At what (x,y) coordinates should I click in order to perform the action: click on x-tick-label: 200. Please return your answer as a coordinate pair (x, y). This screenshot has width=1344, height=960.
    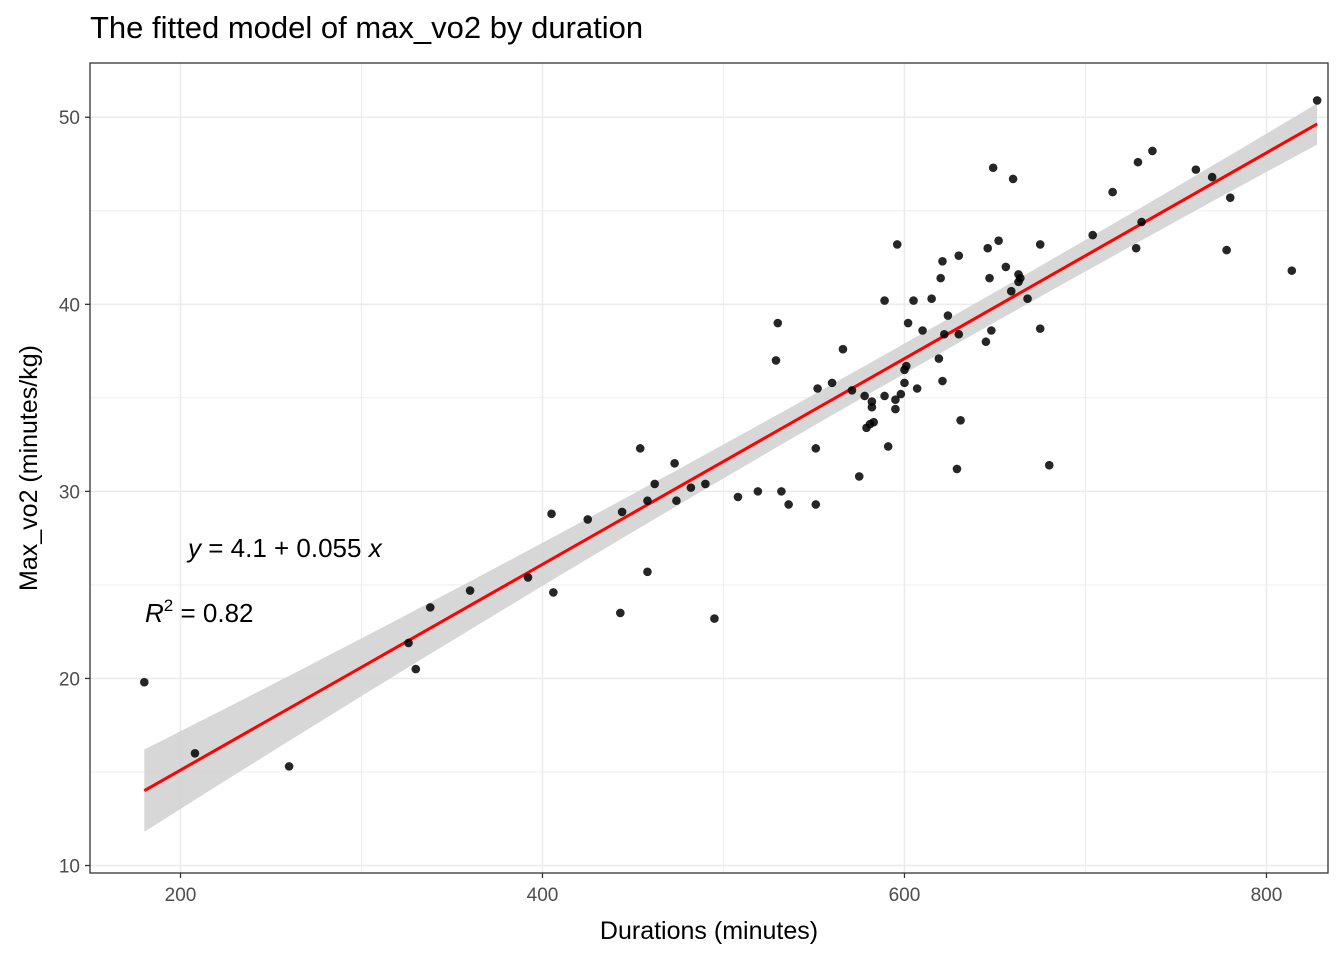
    Looking at the image, I should click on (181, 895).